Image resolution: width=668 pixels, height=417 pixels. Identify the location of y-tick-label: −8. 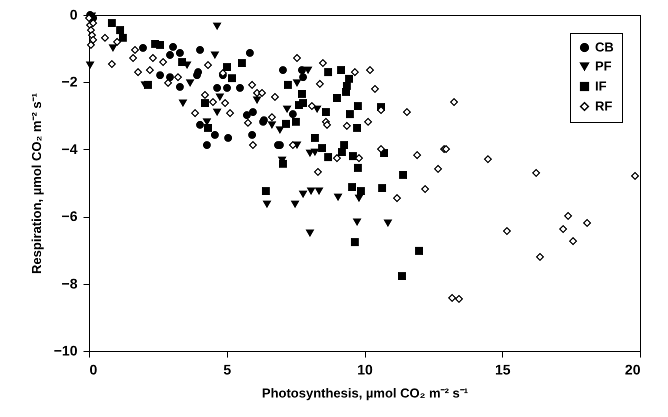
(70, 283).